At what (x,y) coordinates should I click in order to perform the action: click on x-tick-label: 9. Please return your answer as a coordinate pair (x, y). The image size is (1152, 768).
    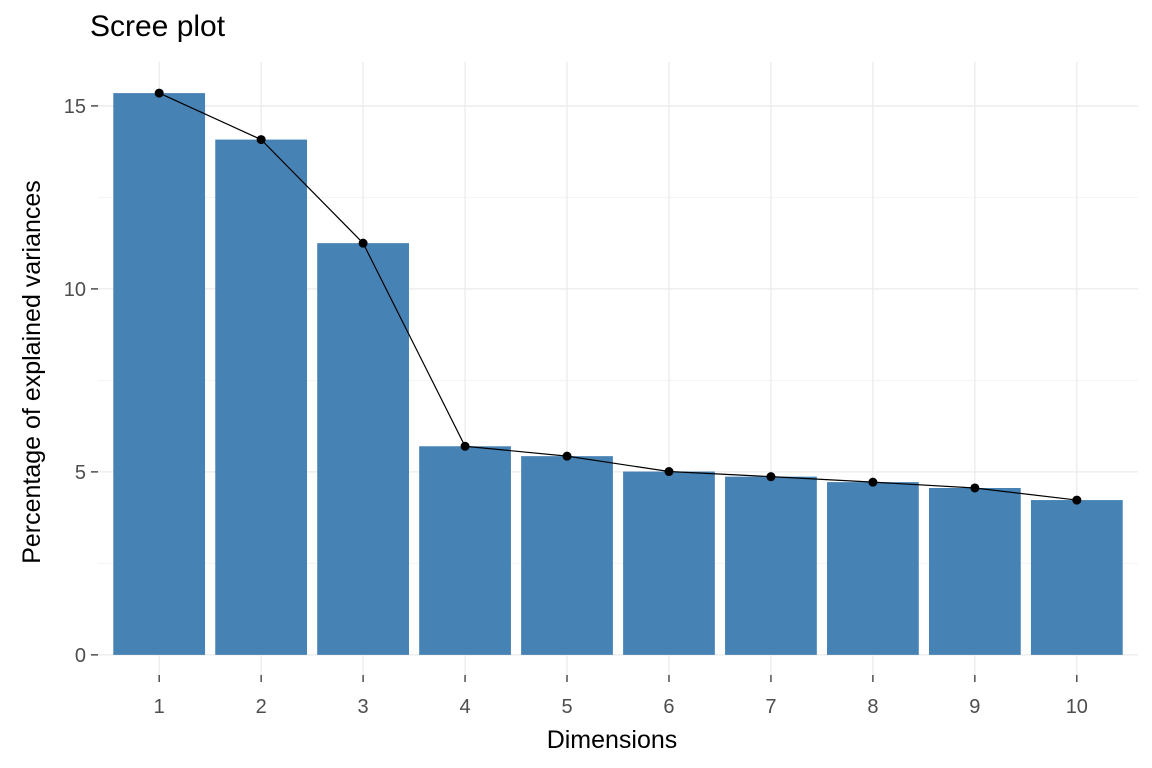
    Looking at the image, I should click on (974, 707).